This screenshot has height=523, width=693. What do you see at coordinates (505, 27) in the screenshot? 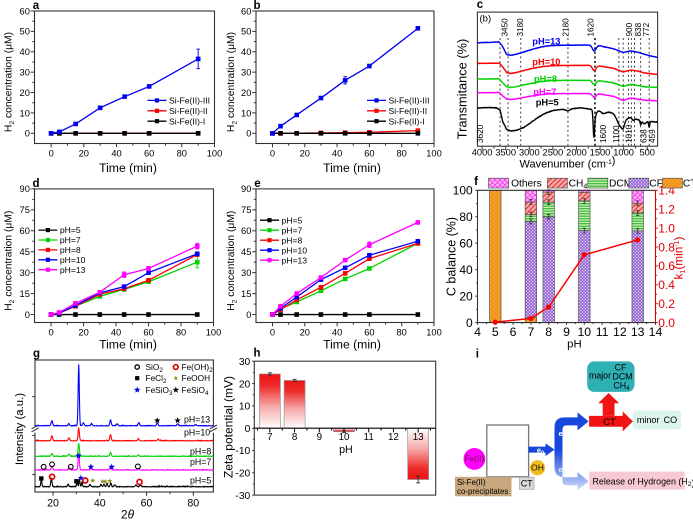
I see `svg-text: 3450` at bounding box center [505, 27].